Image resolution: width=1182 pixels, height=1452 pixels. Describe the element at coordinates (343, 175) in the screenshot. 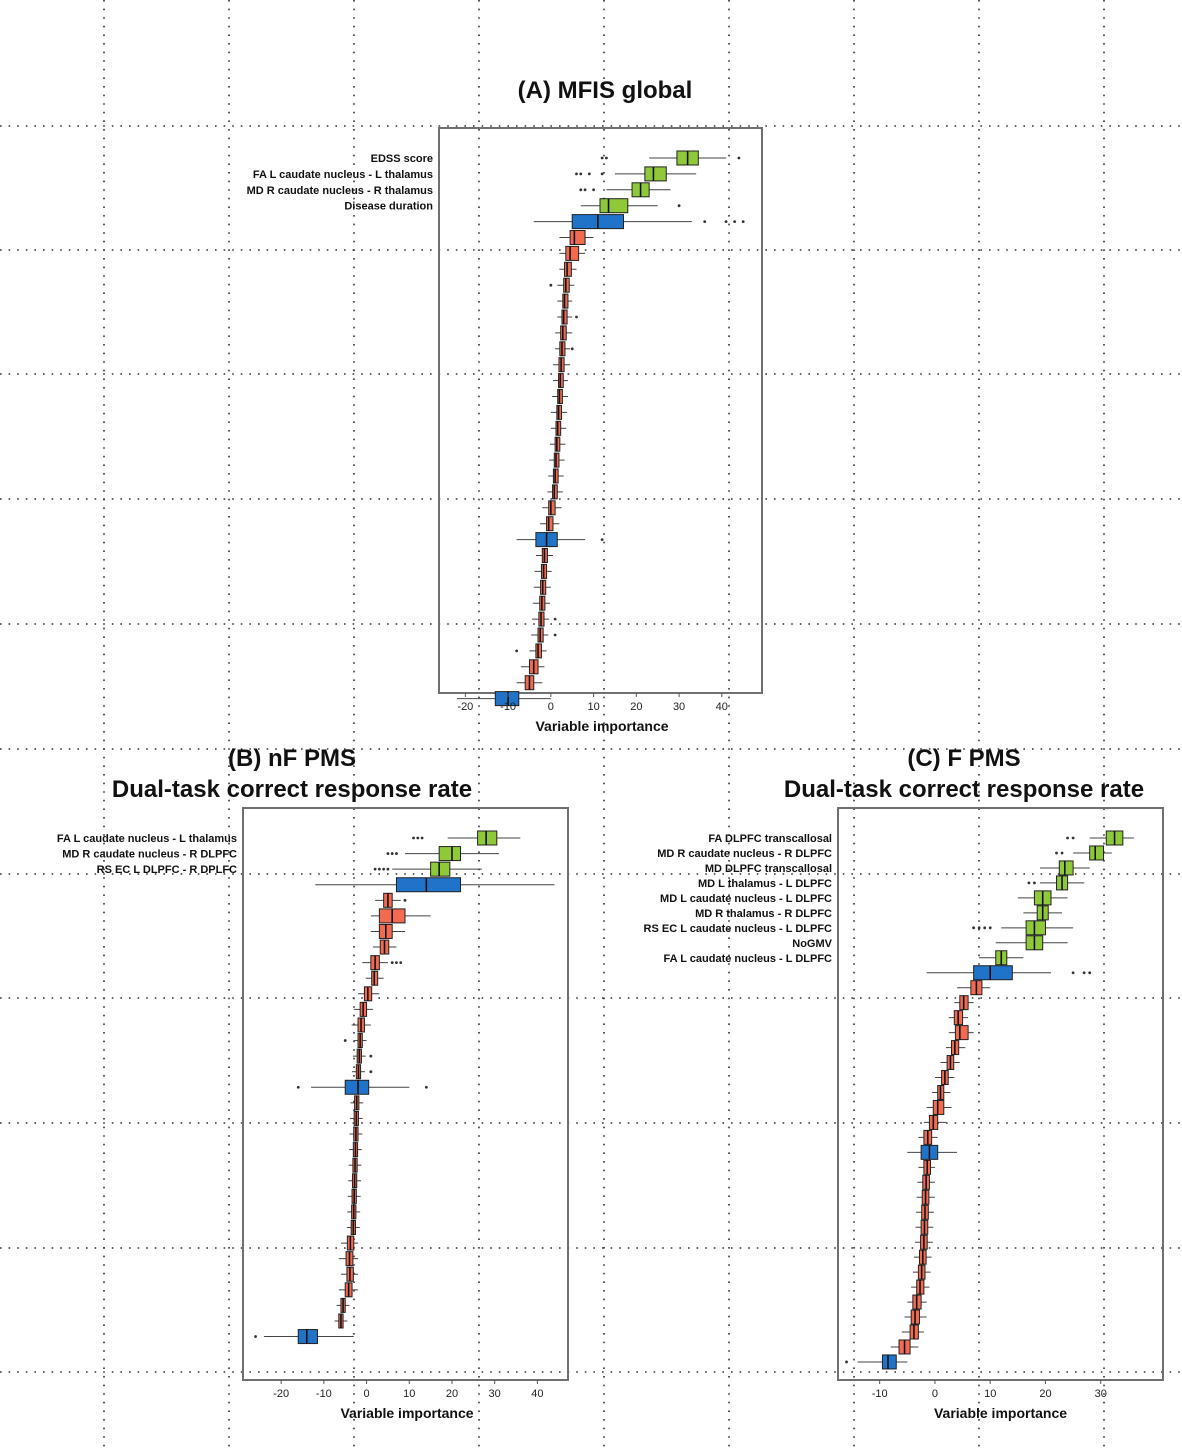

I see `variable-label: FA L caudate nucleus - L thalamus` at that location.